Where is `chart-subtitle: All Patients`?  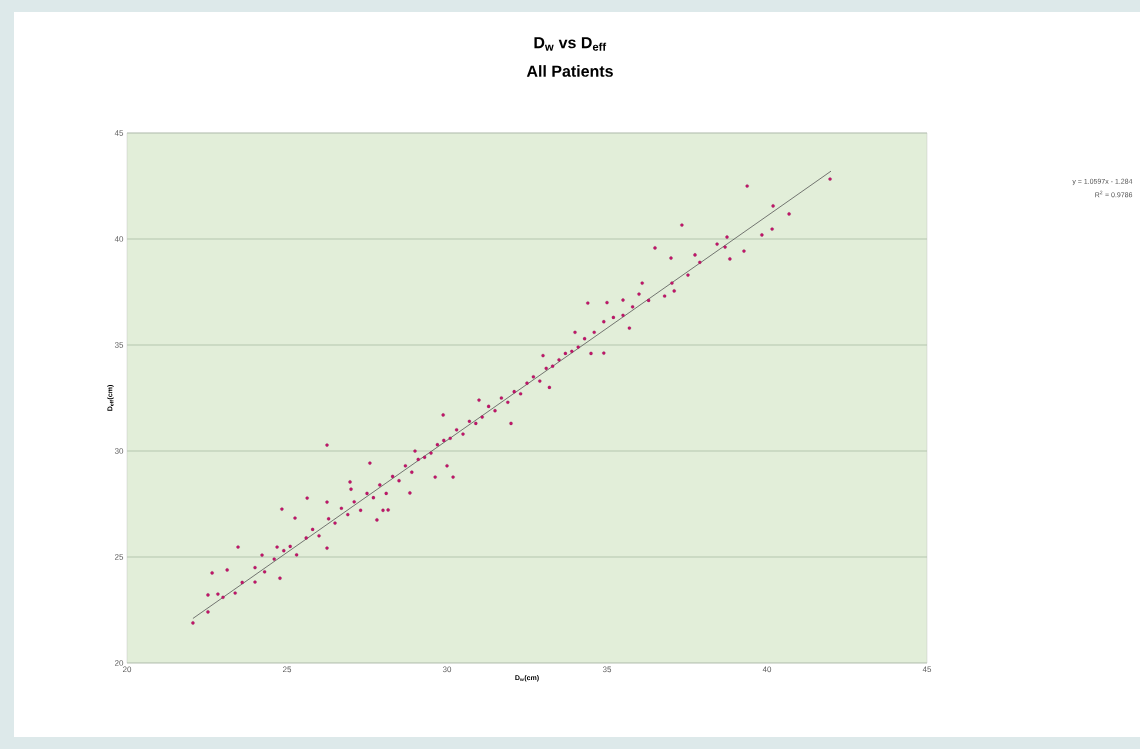
chart-subtitle: All Patients is located at coordinates (569, 71).